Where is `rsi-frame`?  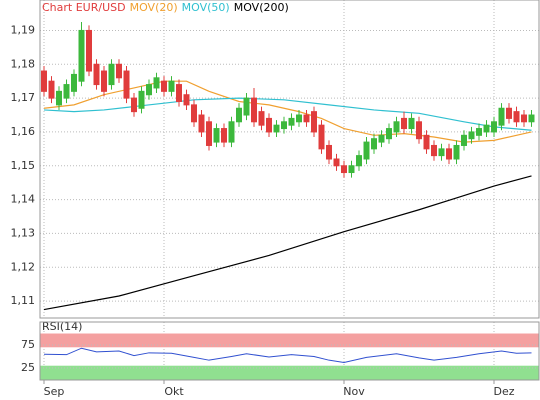
rsi-frame is located at coordinates (289, 351).